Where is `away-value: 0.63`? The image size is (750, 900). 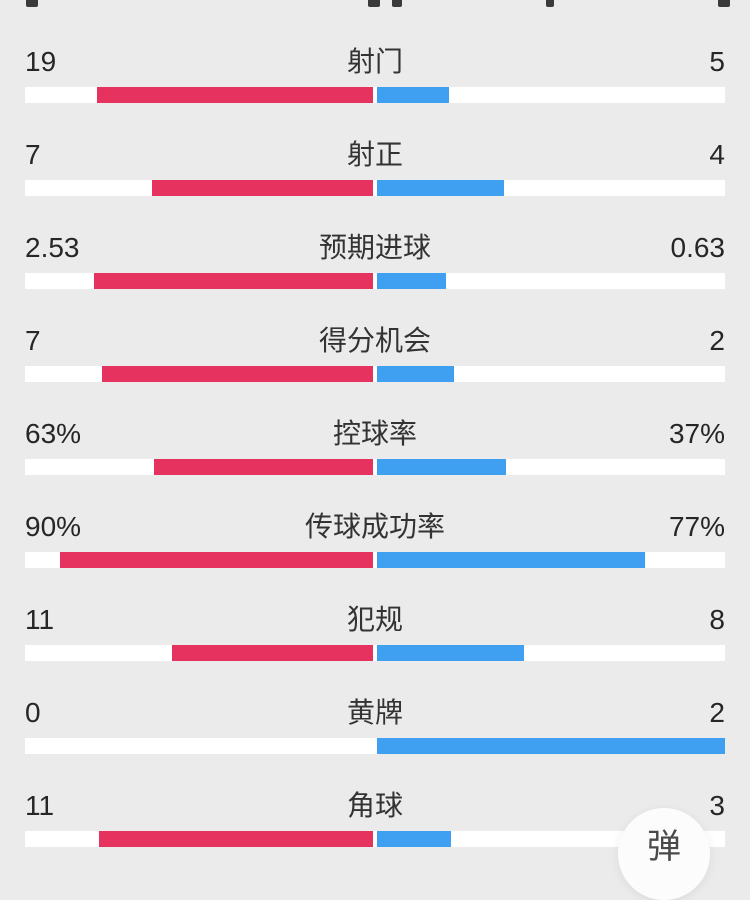
away-value: 0.63 is located at coordinates (698, 247).